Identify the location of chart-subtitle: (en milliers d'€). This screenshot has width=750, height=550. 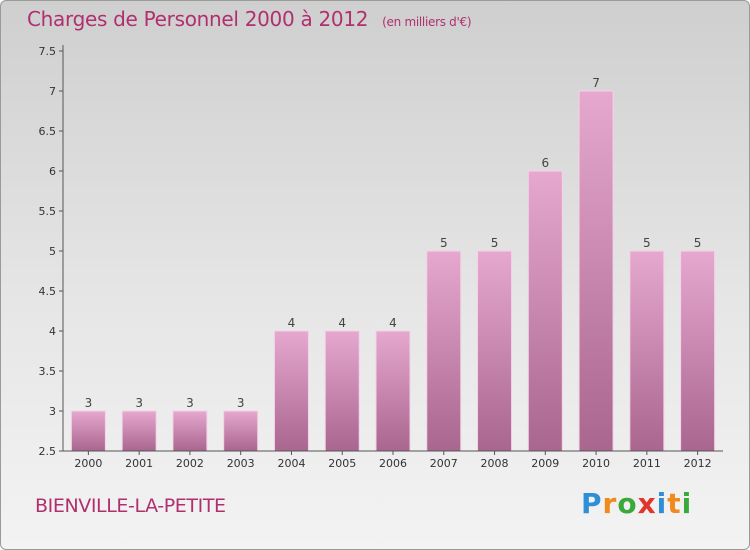
(427, 22).